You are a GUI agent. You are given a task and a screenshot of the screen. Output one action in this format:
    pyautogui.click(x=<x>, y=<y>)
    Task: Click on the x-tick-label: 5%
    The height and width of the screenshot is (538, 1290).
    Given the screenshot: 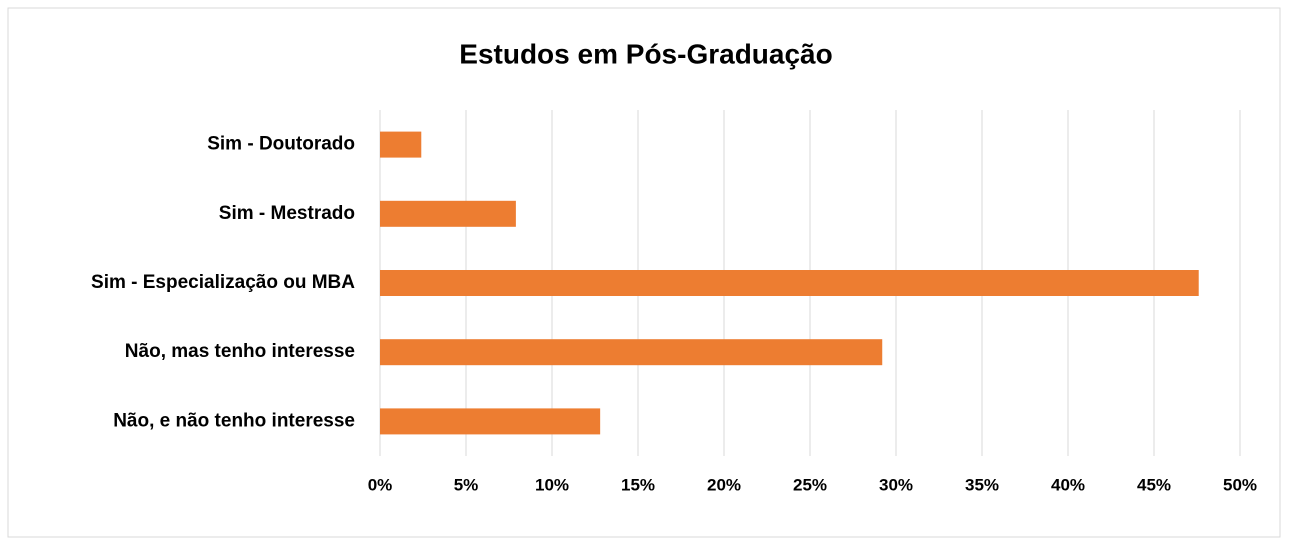 What is the action you would take?
    pyautogui.click(x=466, y=484)
    